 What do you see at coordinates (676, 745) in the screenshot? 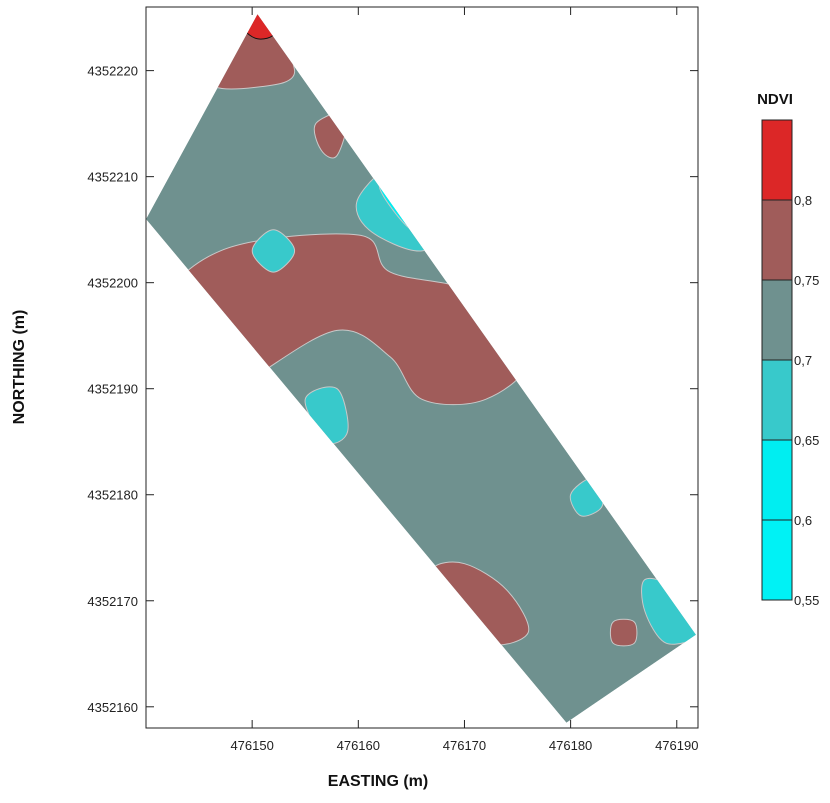
I see `x-tick-label: 476190` at bounding box center [676, 745].